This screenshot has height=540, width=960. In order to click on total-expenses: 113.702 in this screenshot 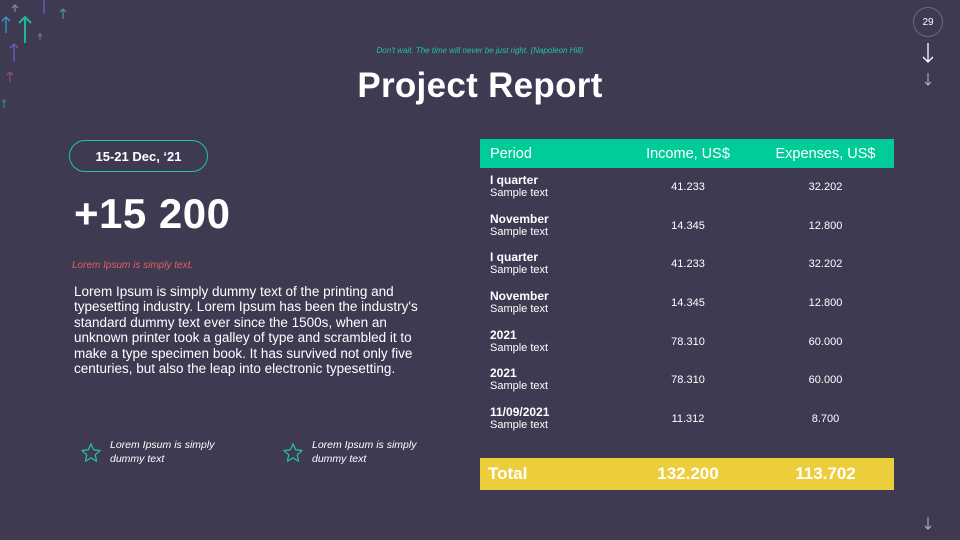, I will do `click(825, 473)`.